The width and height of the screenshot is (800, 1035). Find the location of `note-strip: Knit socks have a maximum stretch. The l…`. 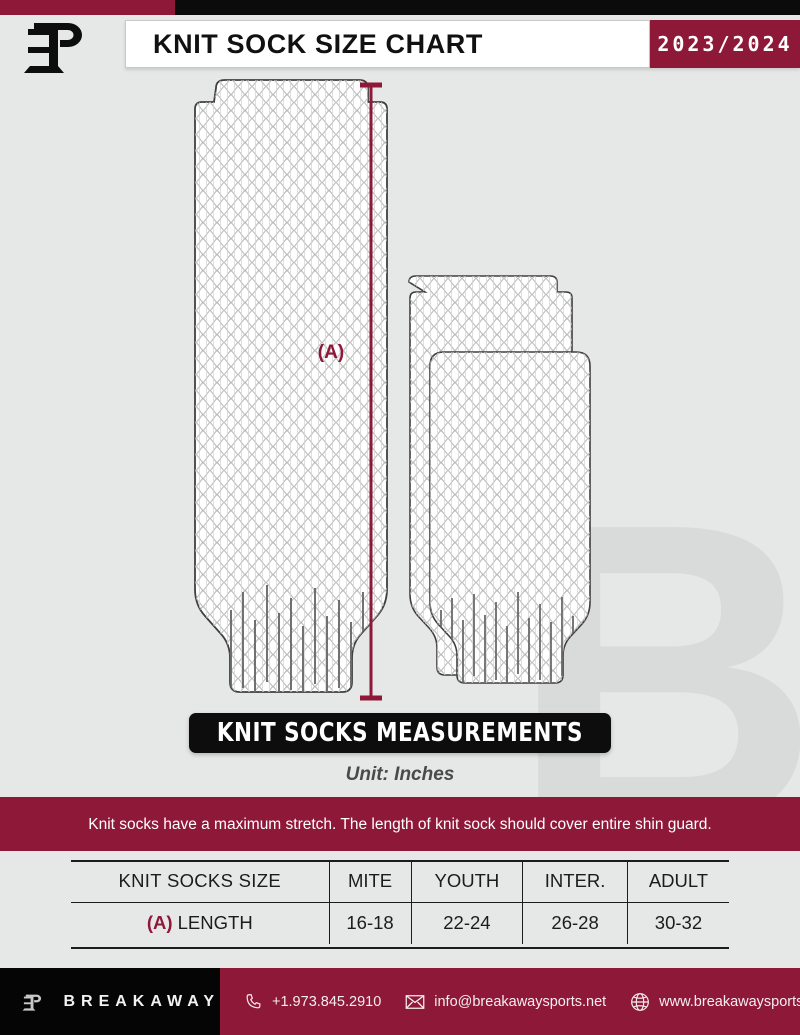

note-strip: Knit socks have a maximum stretch. The l… is located at coordinates (400, 824).